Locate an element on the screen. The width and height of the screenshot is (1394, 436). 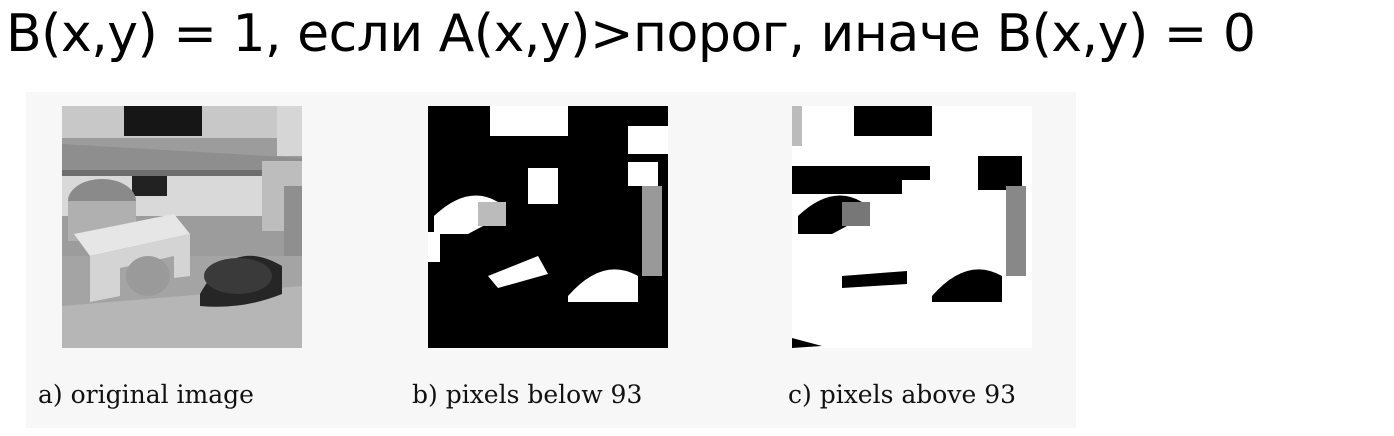
pixels-above-image is located at coordinates (912, 227).